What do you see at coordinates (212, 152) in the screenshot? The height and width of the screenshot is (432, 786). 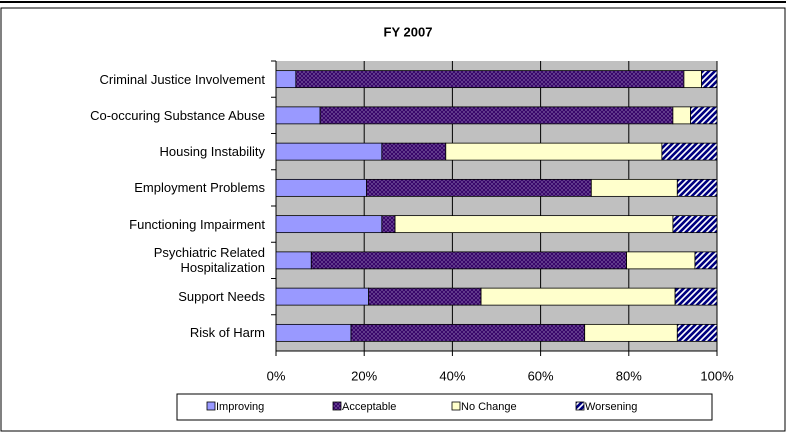 I see `y-tick-label: Housing Instability` at bounding box center [212, 152].